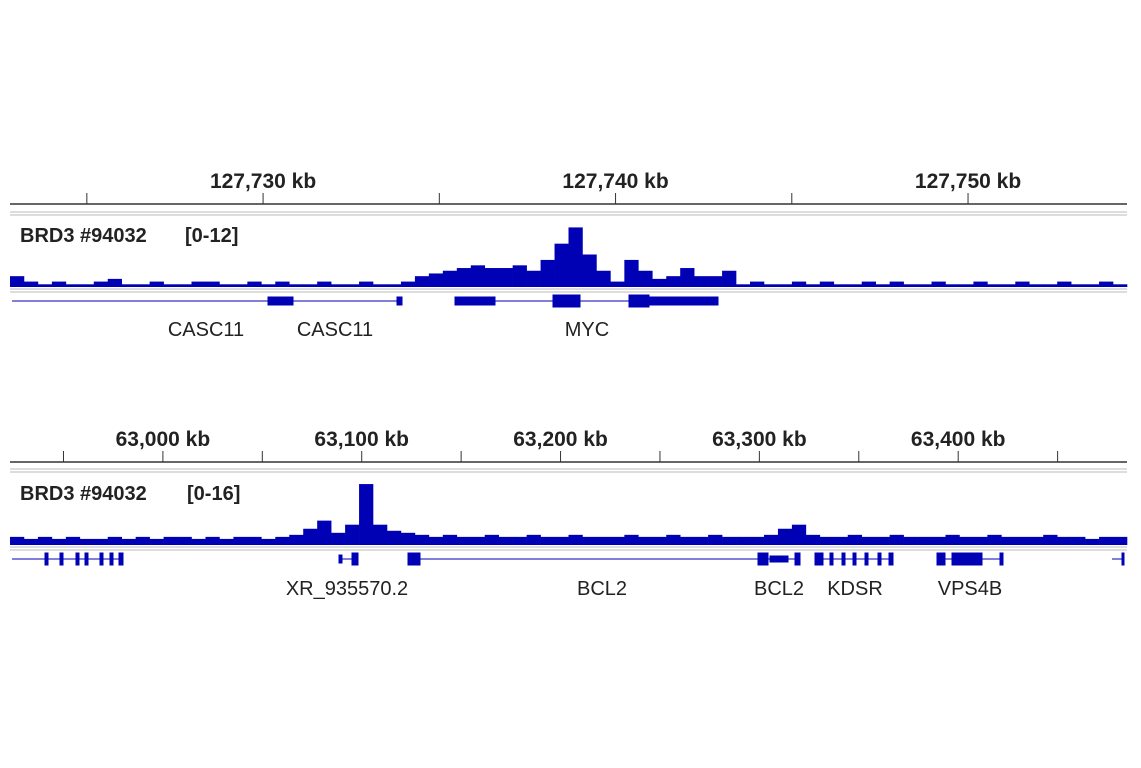  Describe the element at coordinates (759, 439) in the screenshot. I see `tick-label: 63,300 kb` at that location.